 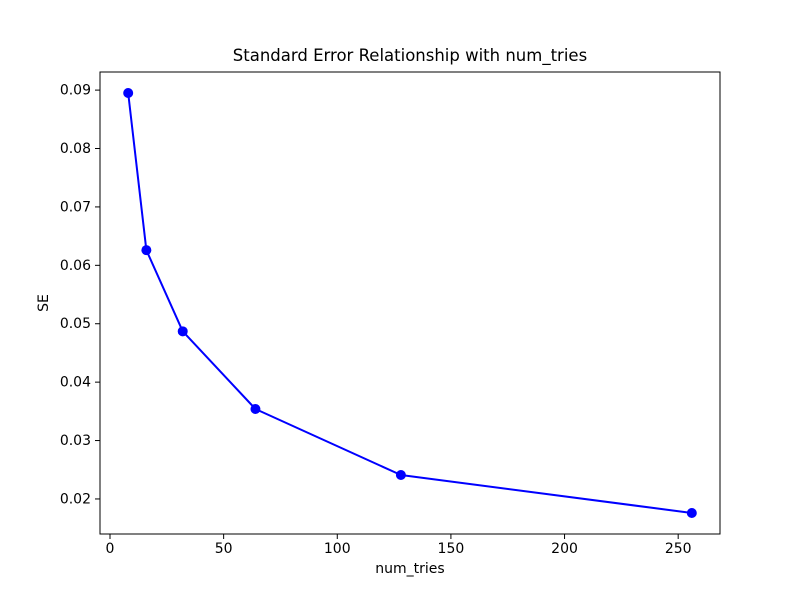 I want to click on x-tick-label: 100, so click(x=337, y=549).